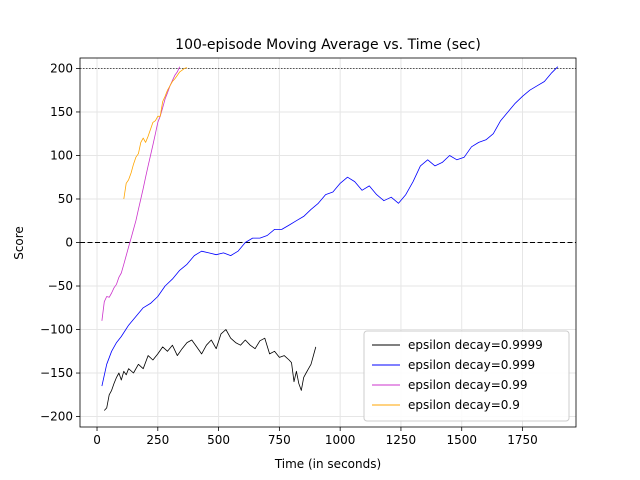  Describe the element at coordinates (340, 440) in the screenshot. I see `x-tick-label: 1000` at that location.